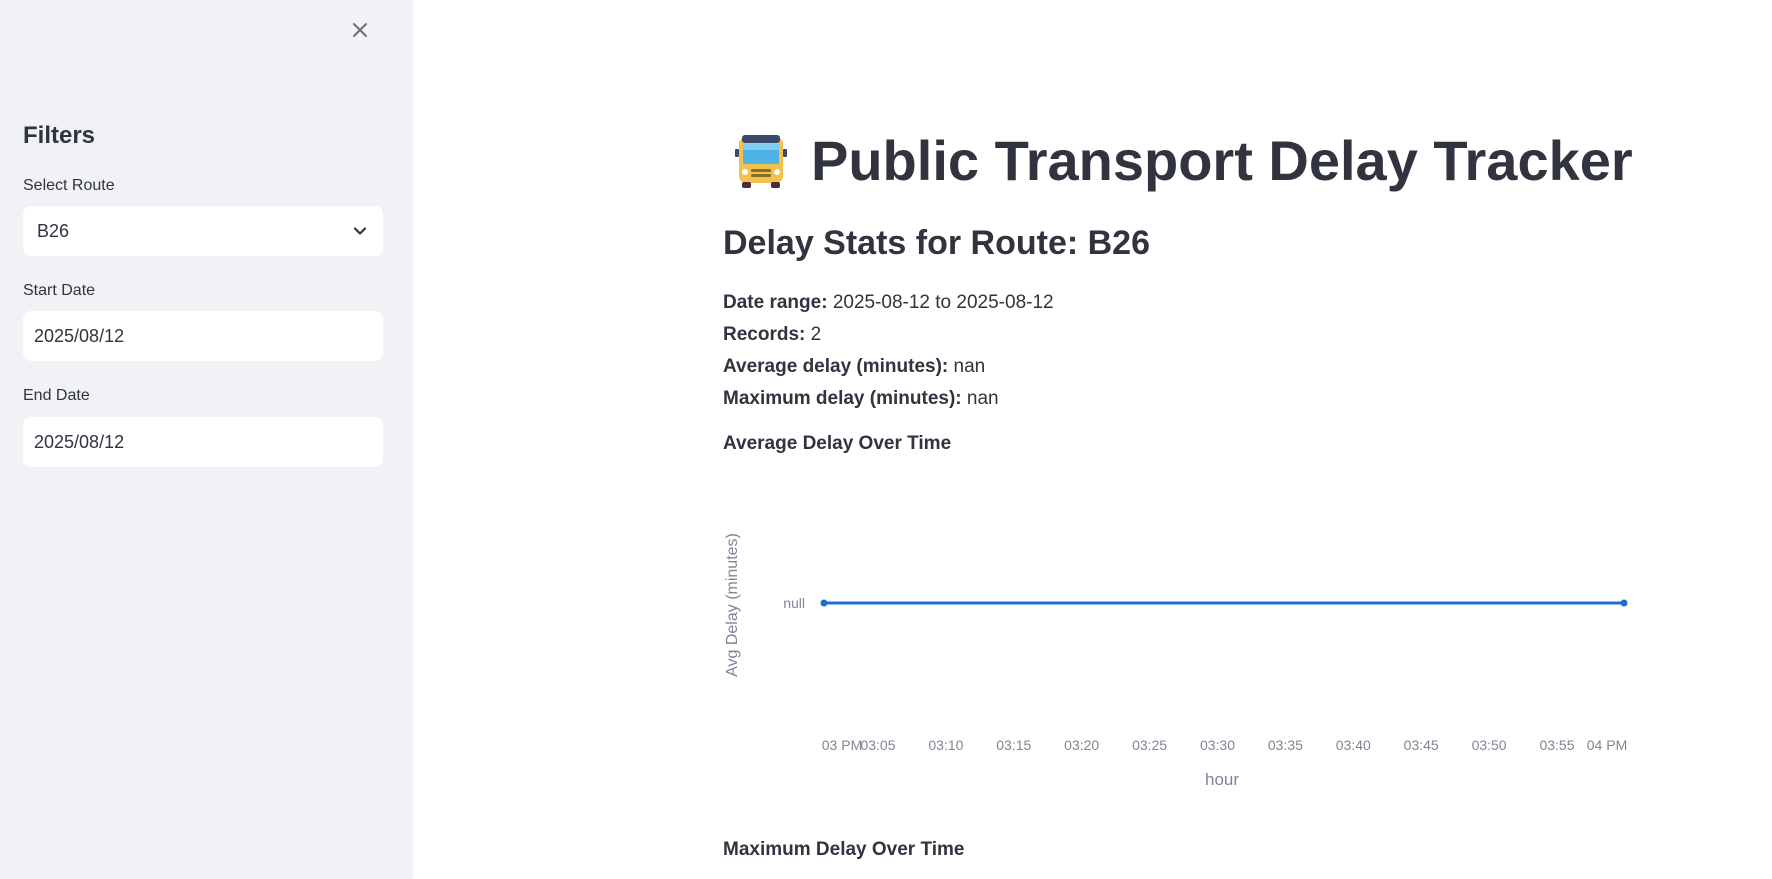  Describe the element at coordinates (59, 135) in the screenshot. I see `filters-heading: Filters` at that location.